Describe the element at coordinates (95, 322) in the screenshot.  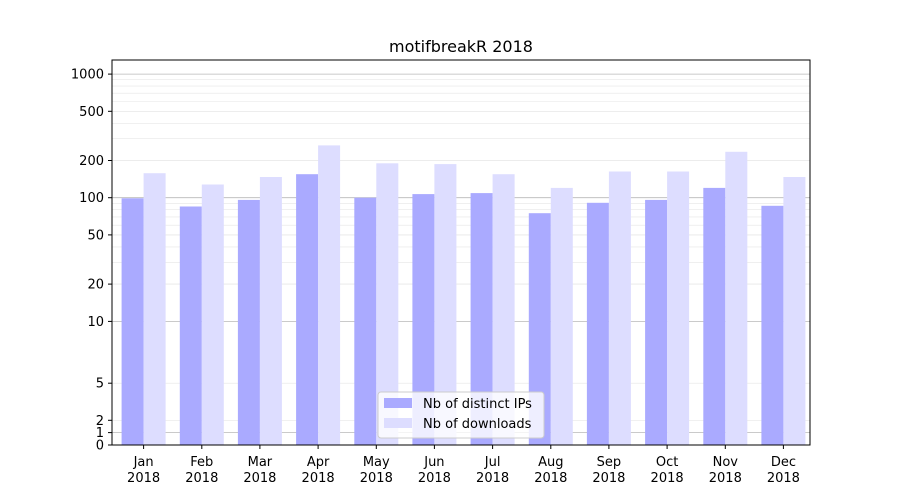
I see `y-tick-label: 10` at that location.